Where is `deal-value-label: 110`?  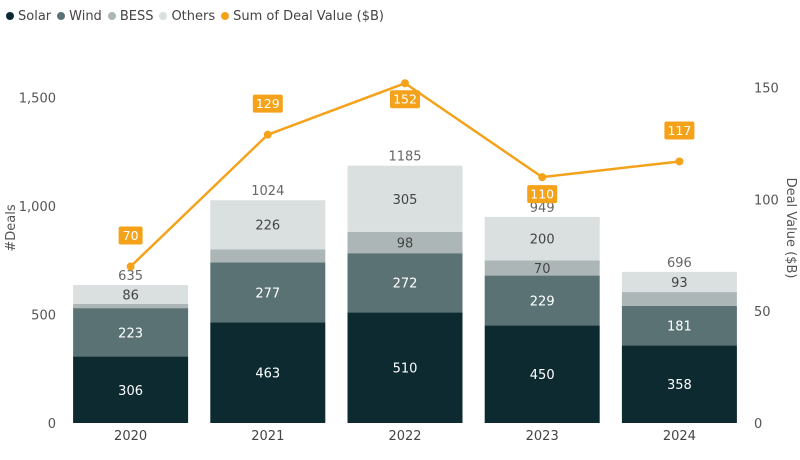
deal-value-label: 110 is located at coordinates (542, 194).